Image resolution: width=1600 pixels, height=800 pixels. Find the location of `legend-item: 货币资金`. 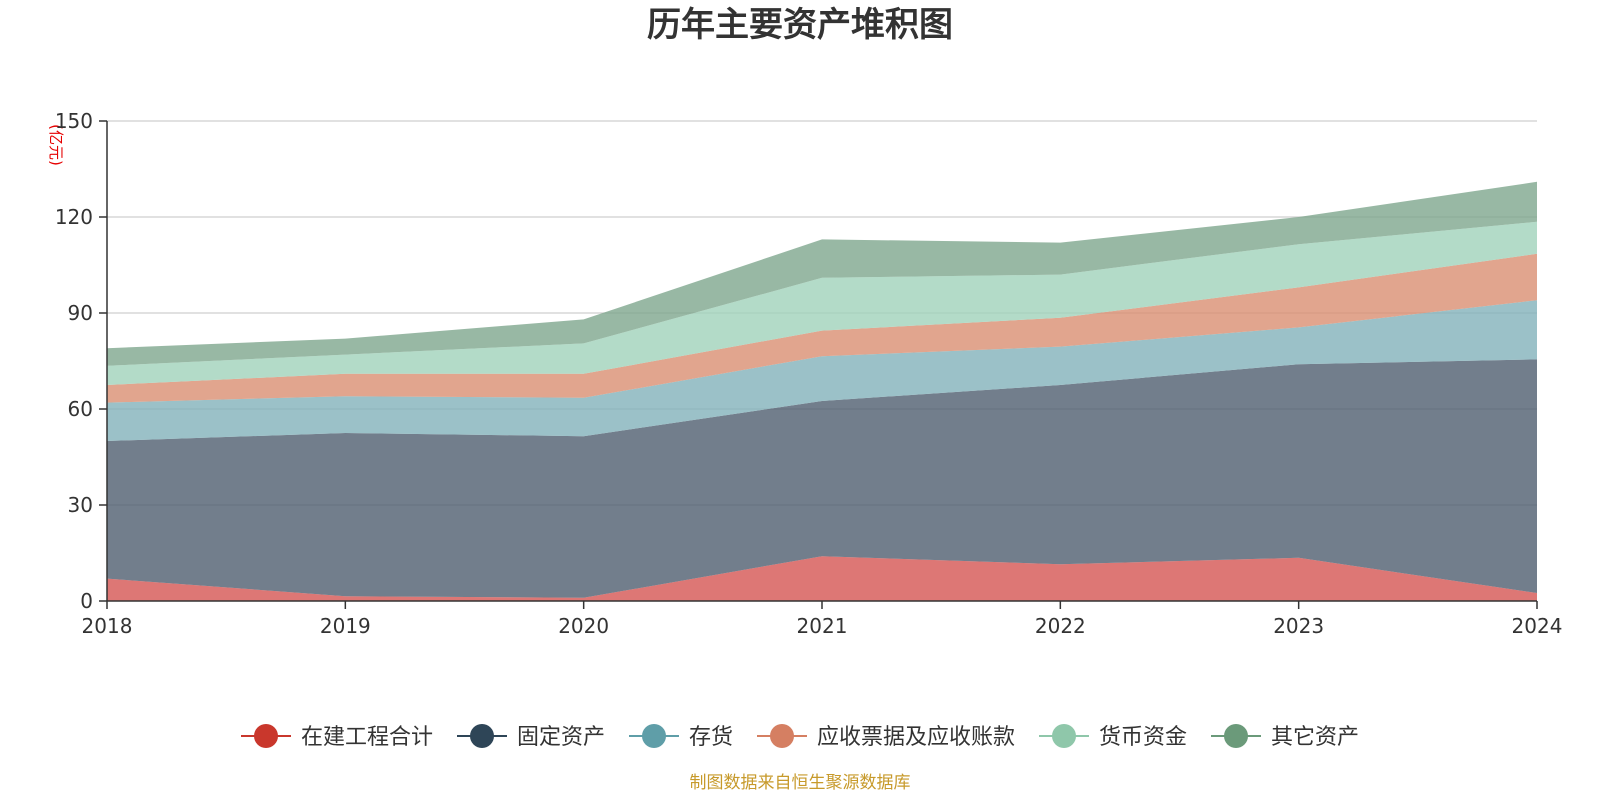

legend-item: 货币资金 is located at coordinates (1113, 737).